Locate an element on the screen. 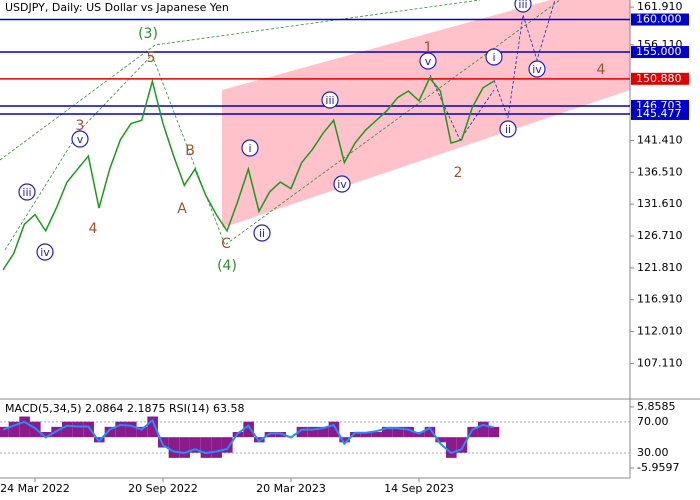 The image size is (700, 500). wave-label: 4 is located at coordinates (601, 70).